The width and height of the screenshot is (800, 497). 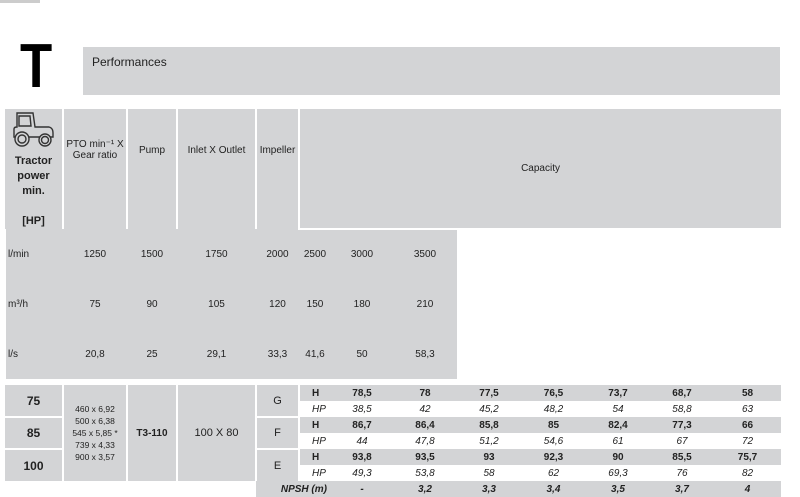 What do you see at coordinates (277, 354) in the screenshot?
I see `capacity-value: 33,3` at bounding box center [277, 354].